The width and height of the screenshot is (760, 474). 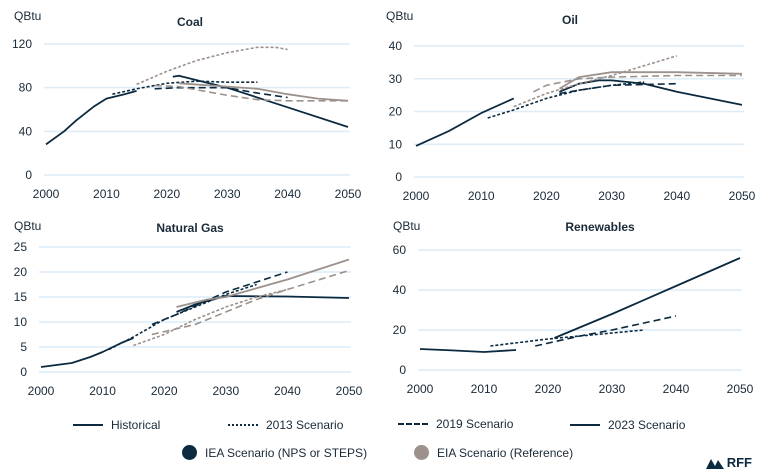 I want to click on legend-historical: Historical, so click(x=116, y=425).